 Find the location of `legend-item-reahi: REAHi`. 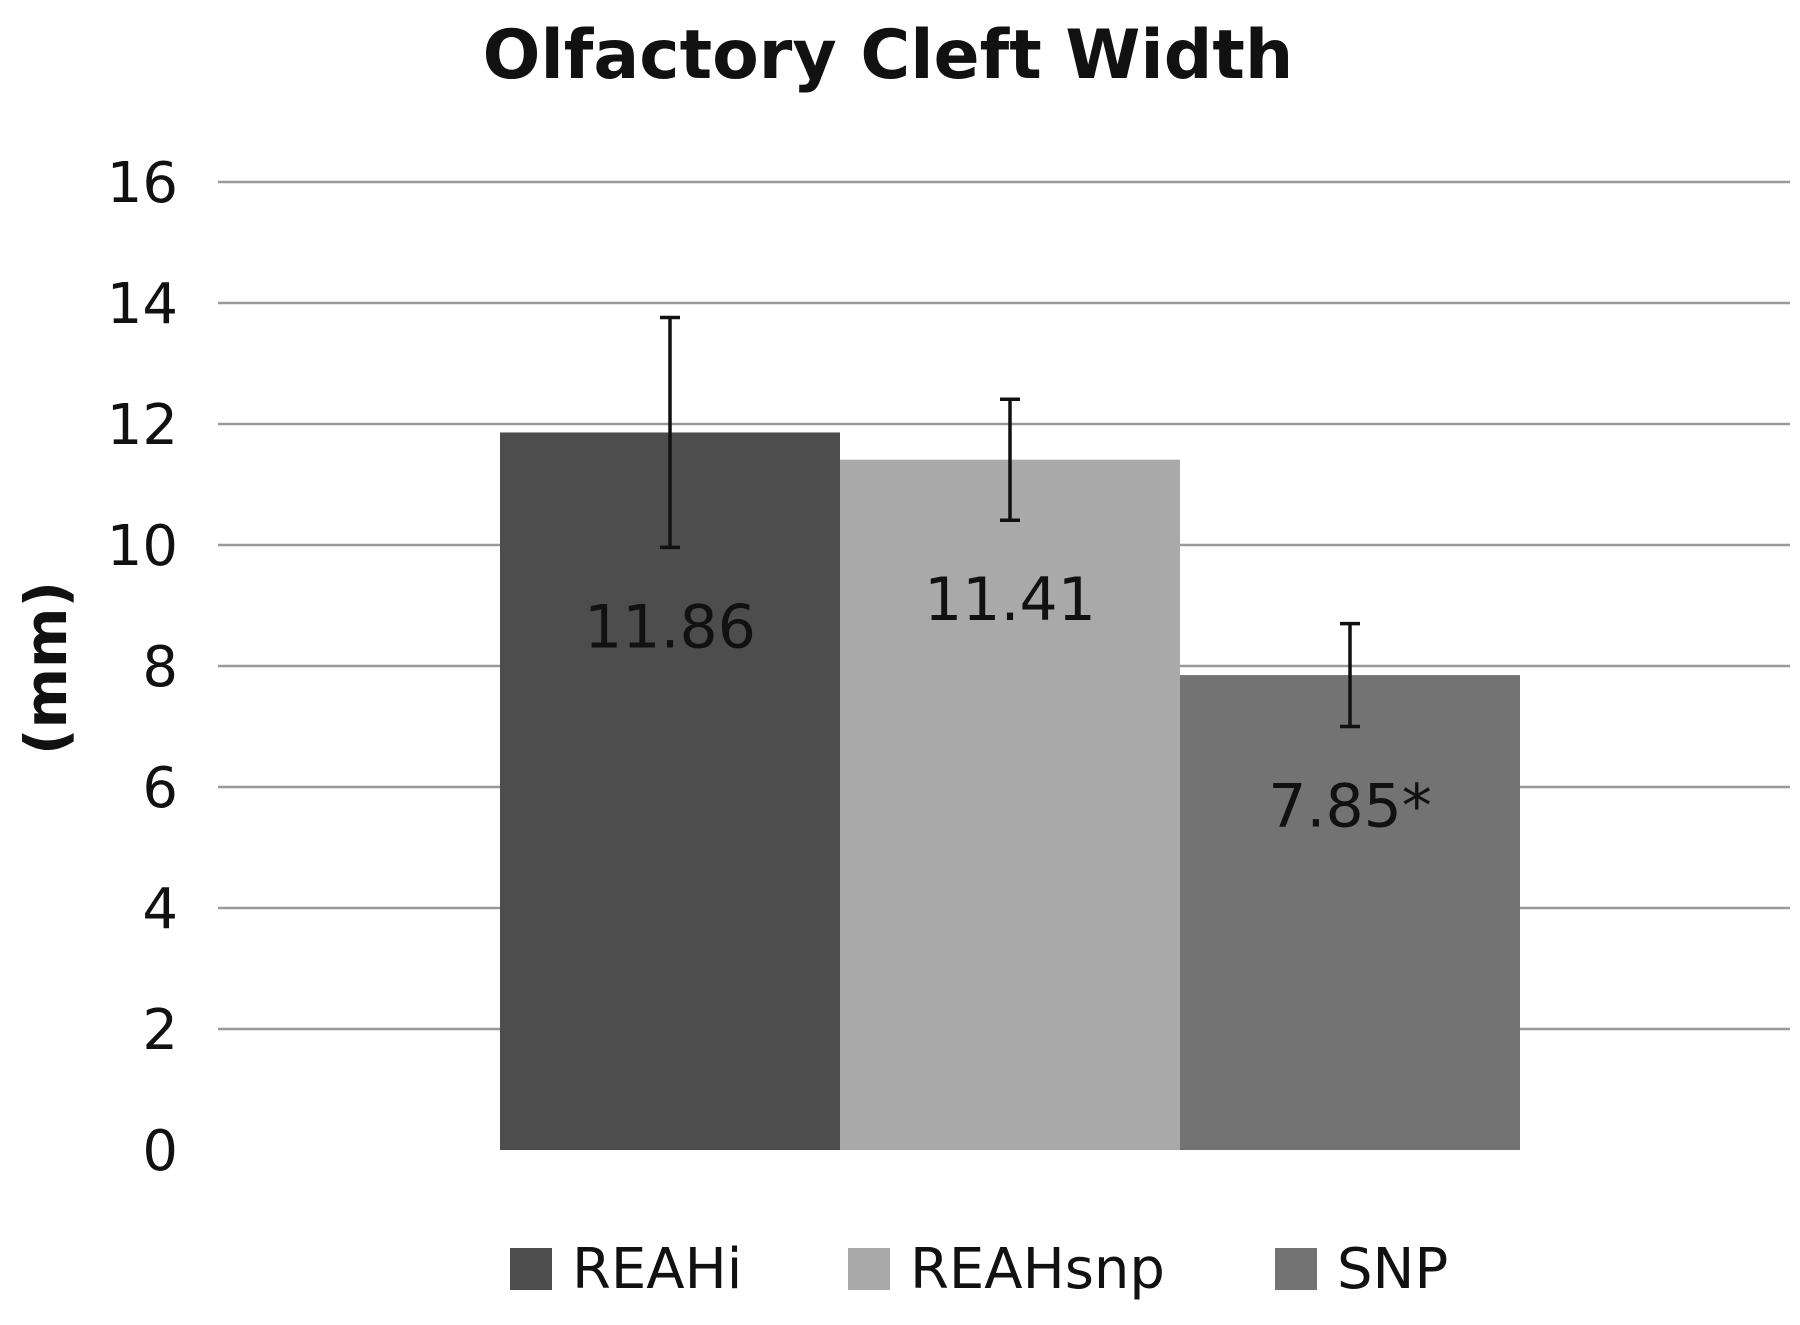

legend-item-reahi: REAHi is located at coordinates (626, 1269).